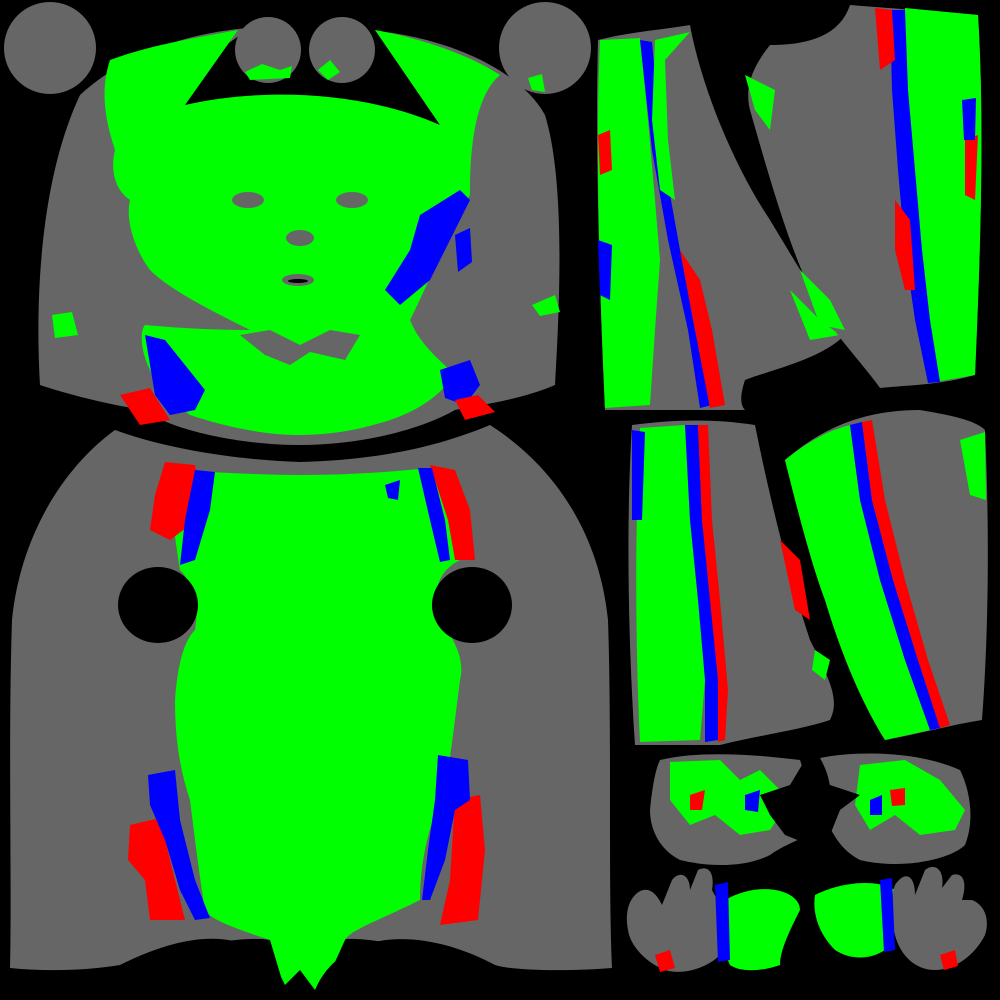 This screenshot has height=1000, width=1000. What do you see at coordinates (300, 347) in the screenshot?
I see `neck-spikes` at bounding box center [300, 347].